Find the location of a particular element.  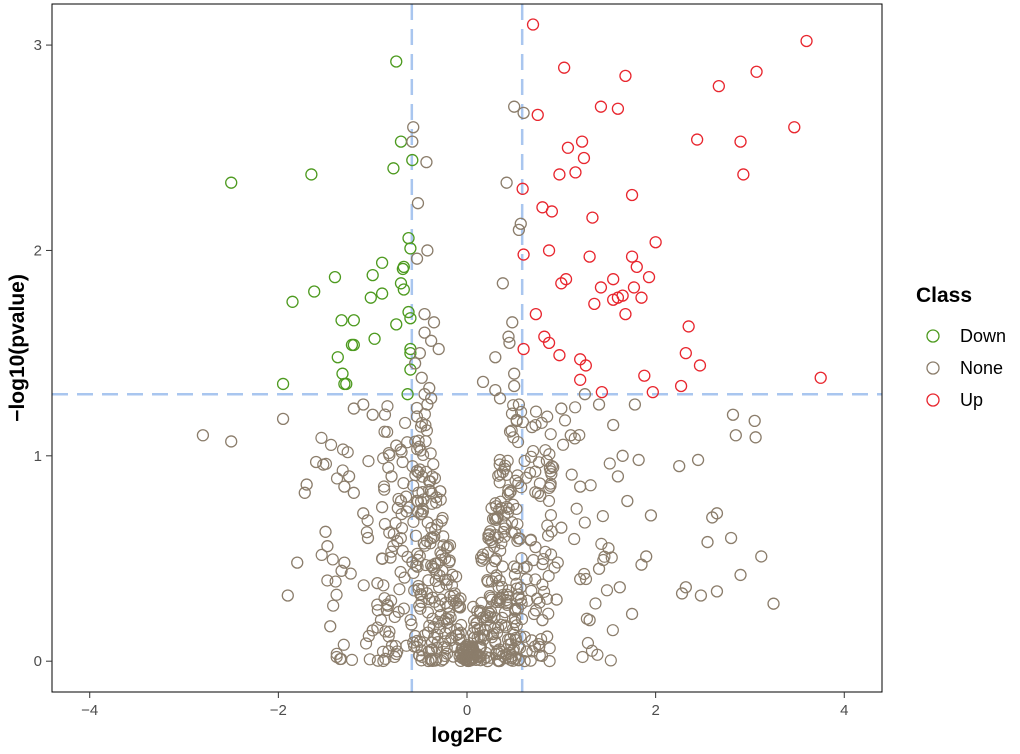

x-tick-label: 4 is located at coordinates (844, 710).